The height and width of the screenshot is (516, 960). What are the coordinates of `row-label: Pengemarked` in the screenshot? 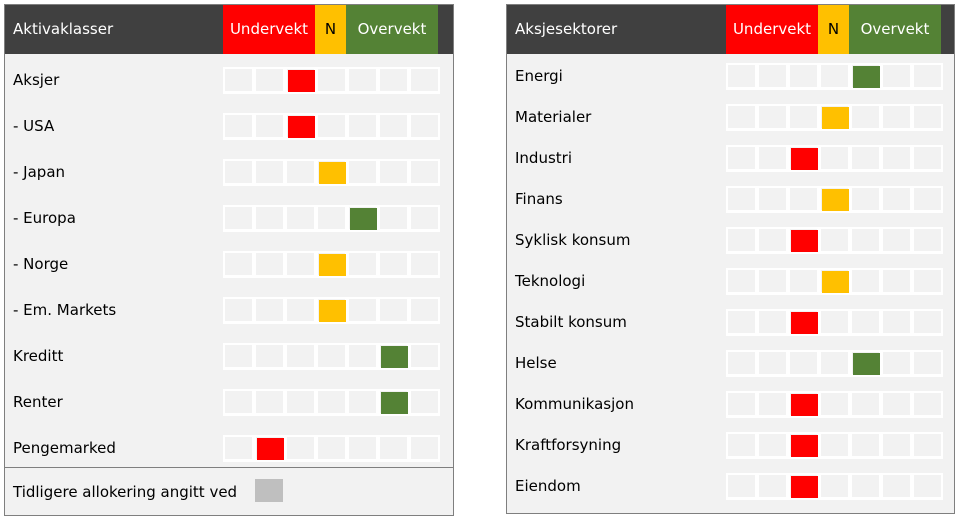 It's located at (64, 448).